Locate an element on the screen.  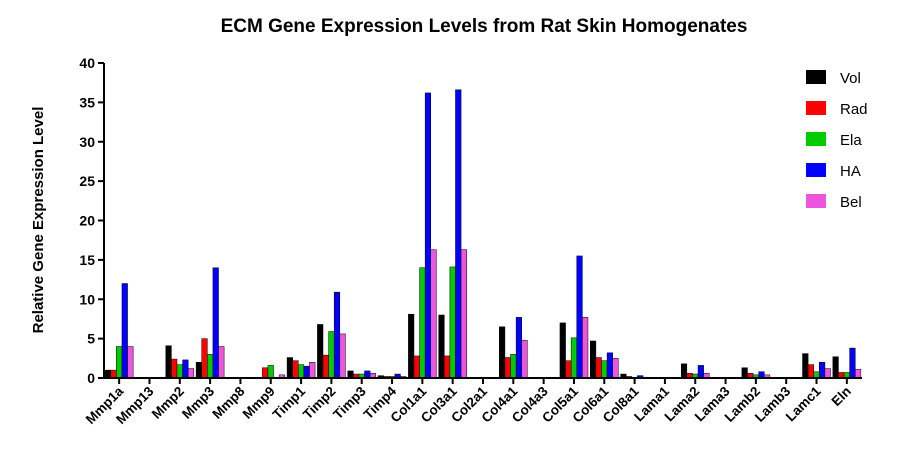
x-tick-label: Timp1 is located at coordinates (289, 402).